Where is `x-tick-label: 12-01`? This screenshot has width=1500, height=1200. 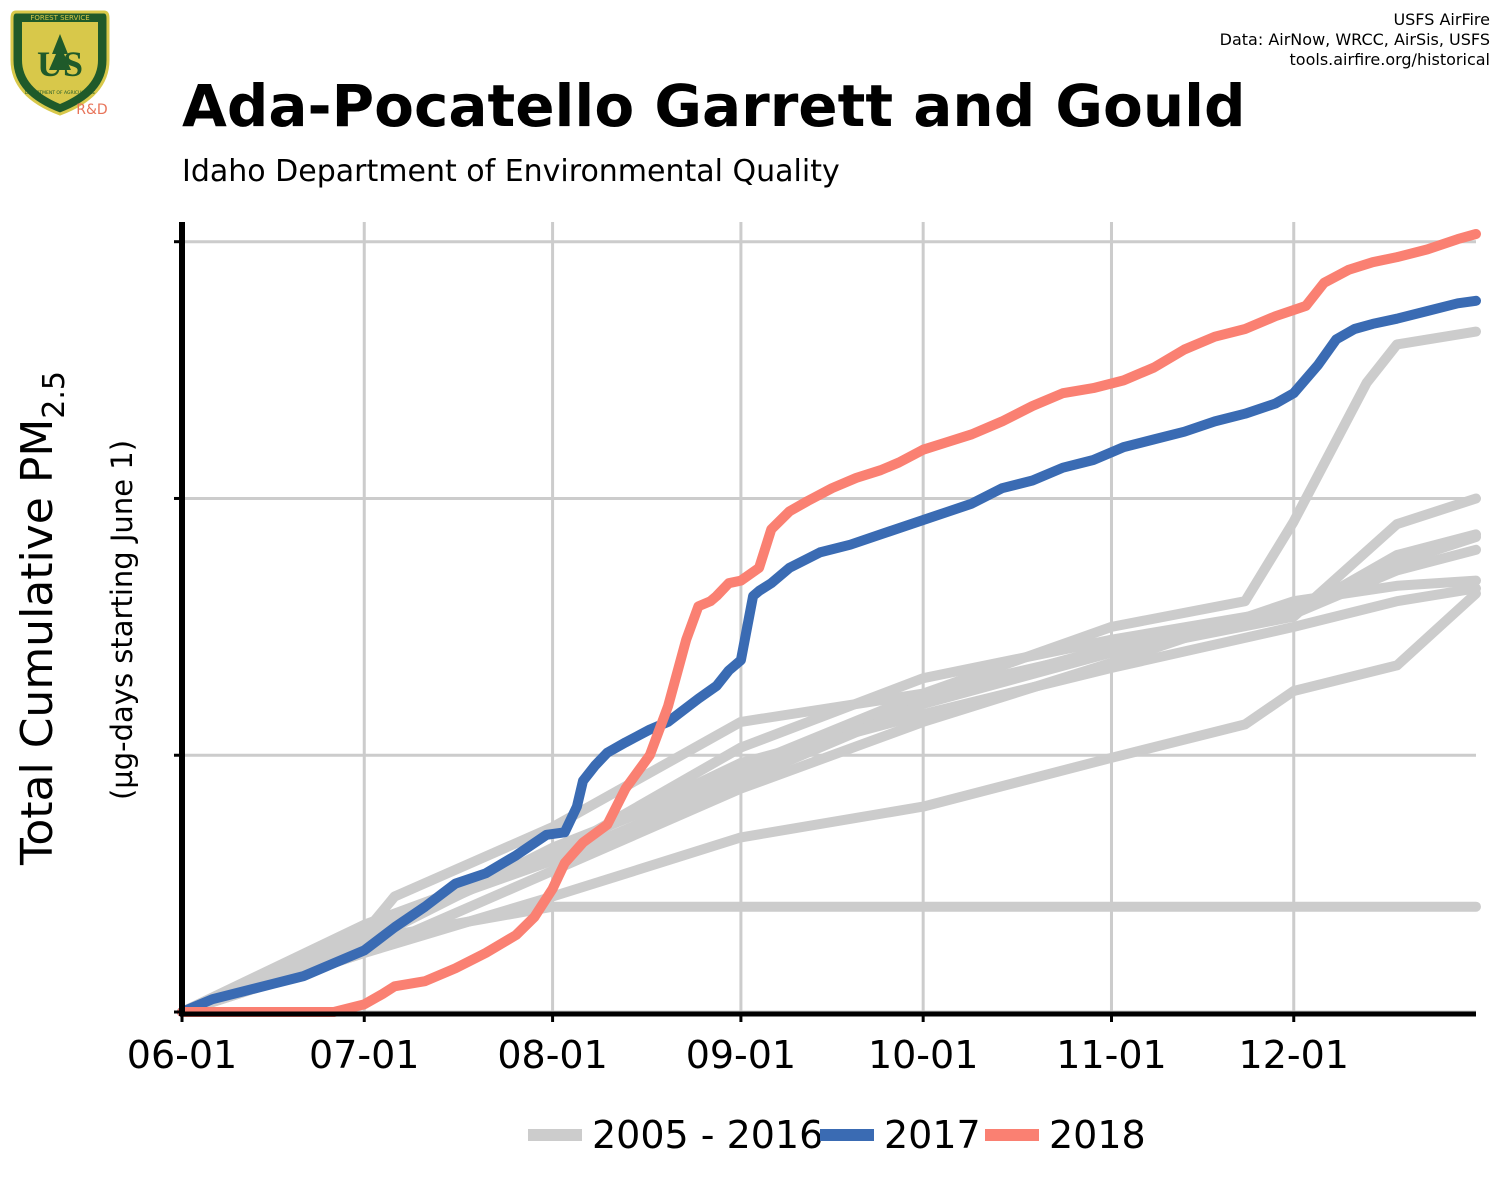
x-tick-label: 12-01 is located at coordinates (1294, 1055).